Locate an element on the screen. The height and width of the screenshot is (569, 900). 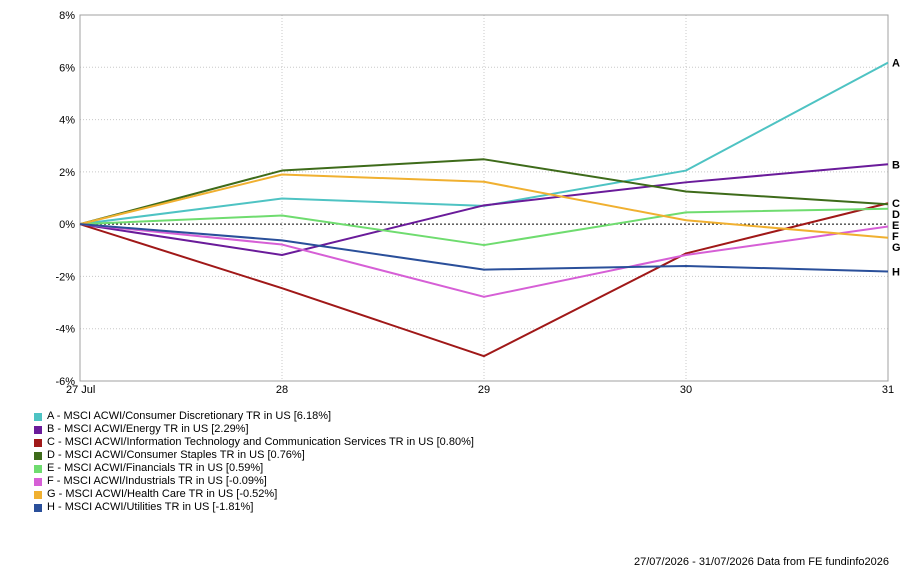
series-end-label: D is located at coordinates (896, 215).